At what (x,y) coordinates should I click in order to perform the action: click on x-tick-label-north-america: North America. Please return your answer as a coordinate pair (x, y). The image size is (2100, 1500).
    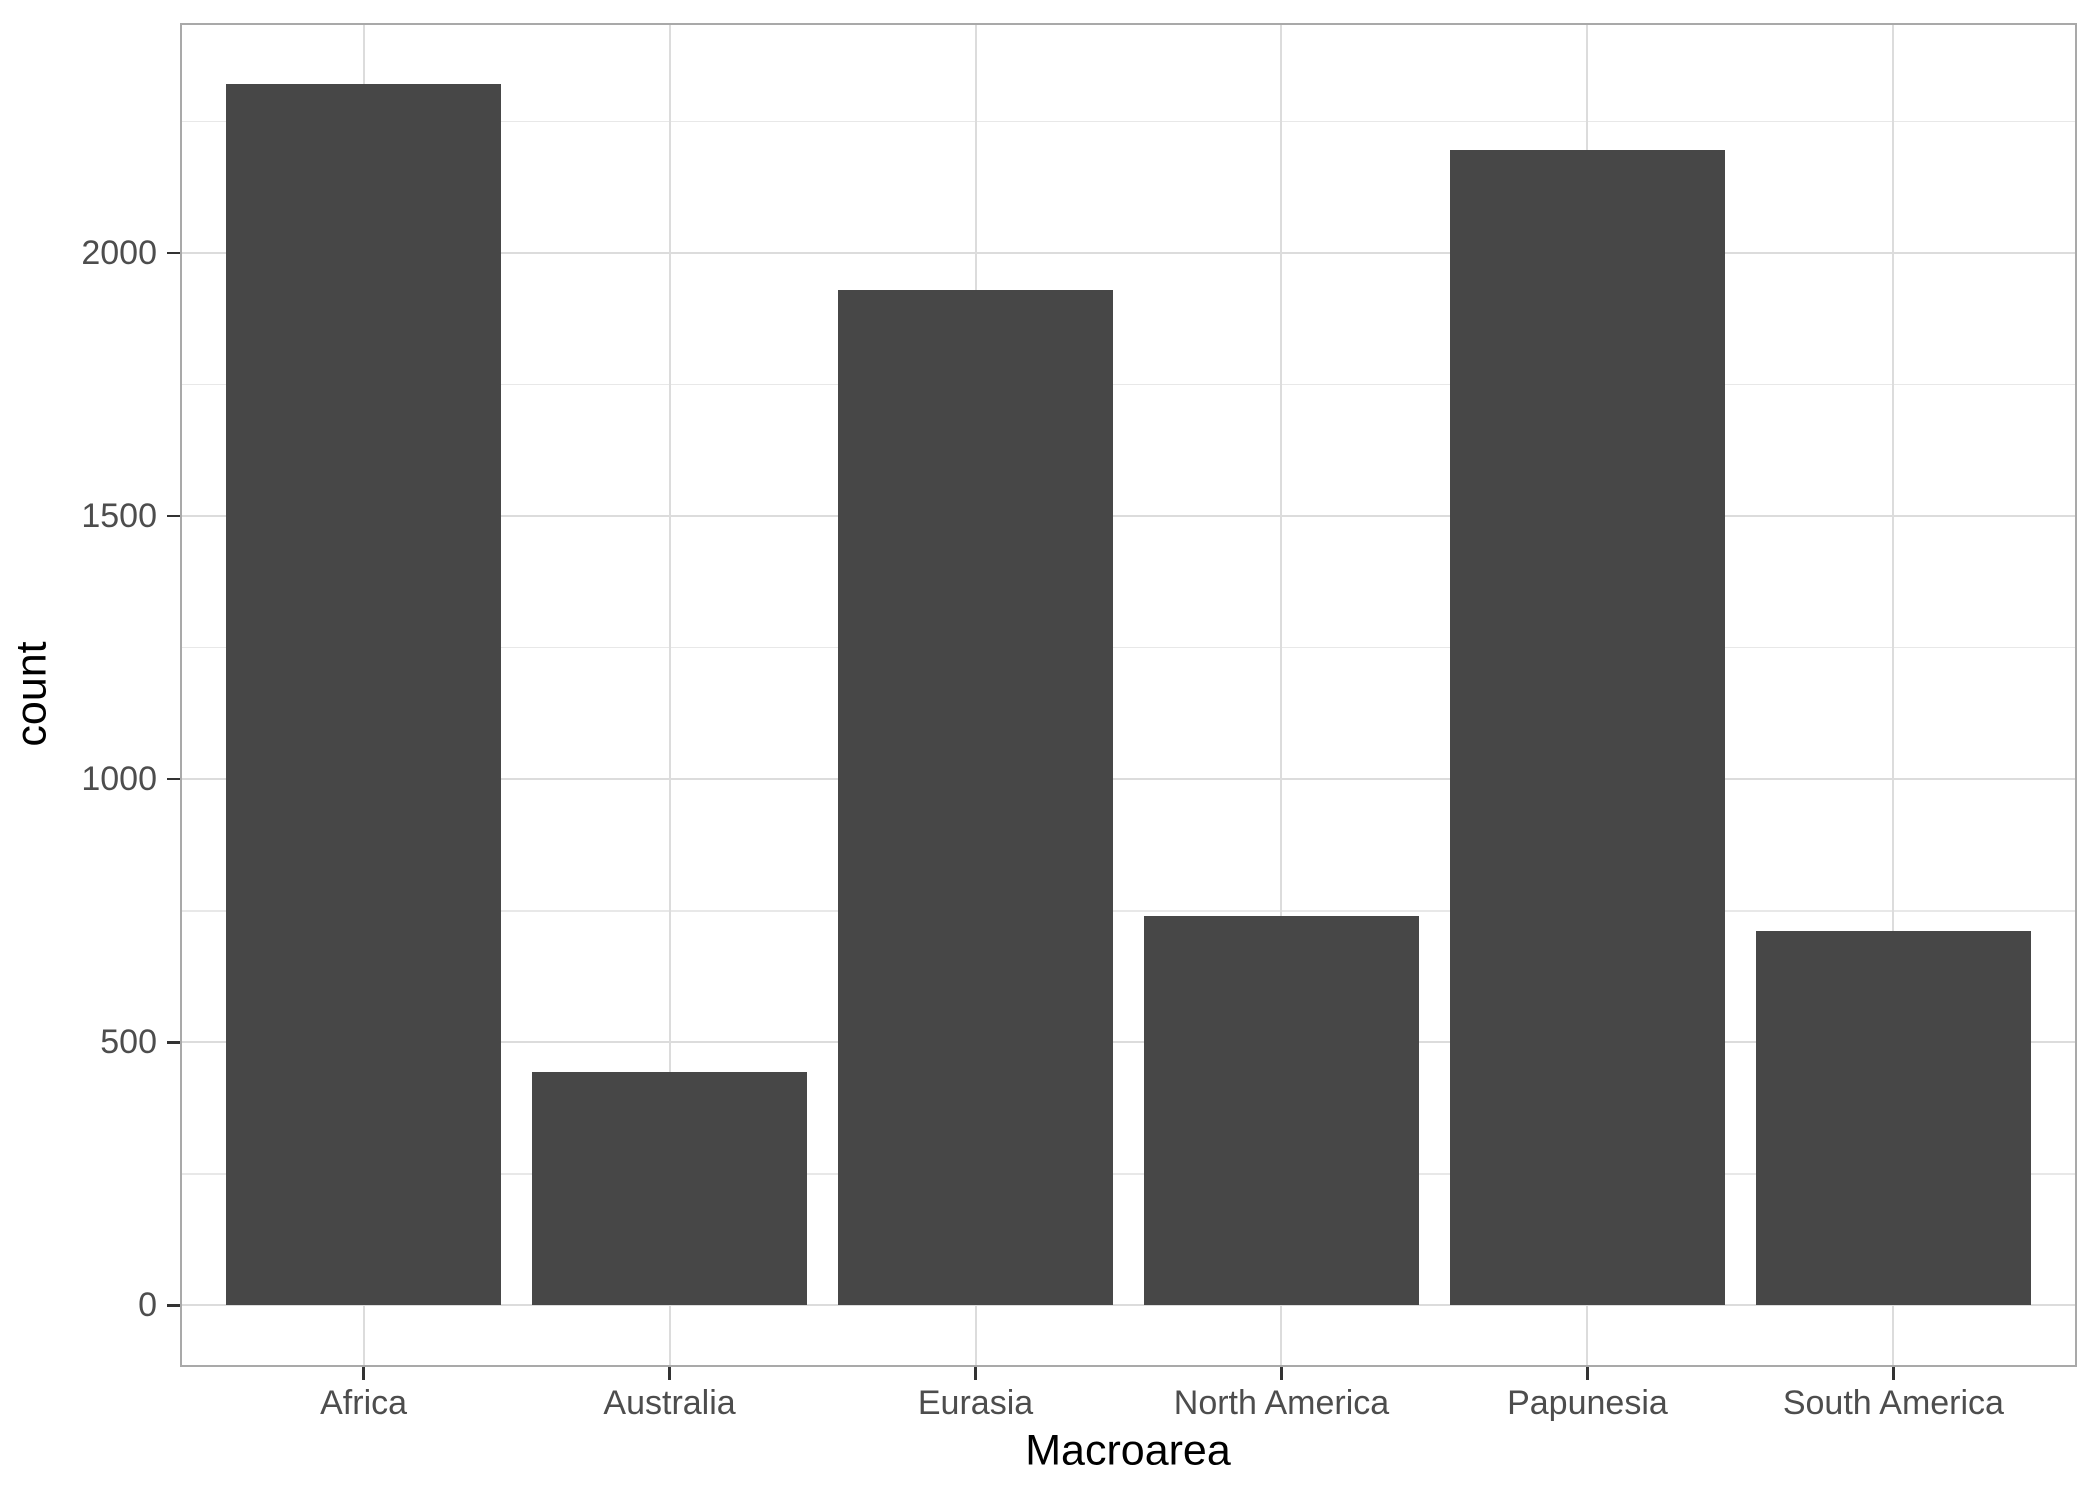
    Looking at the image, I should click on (1281, 1403).